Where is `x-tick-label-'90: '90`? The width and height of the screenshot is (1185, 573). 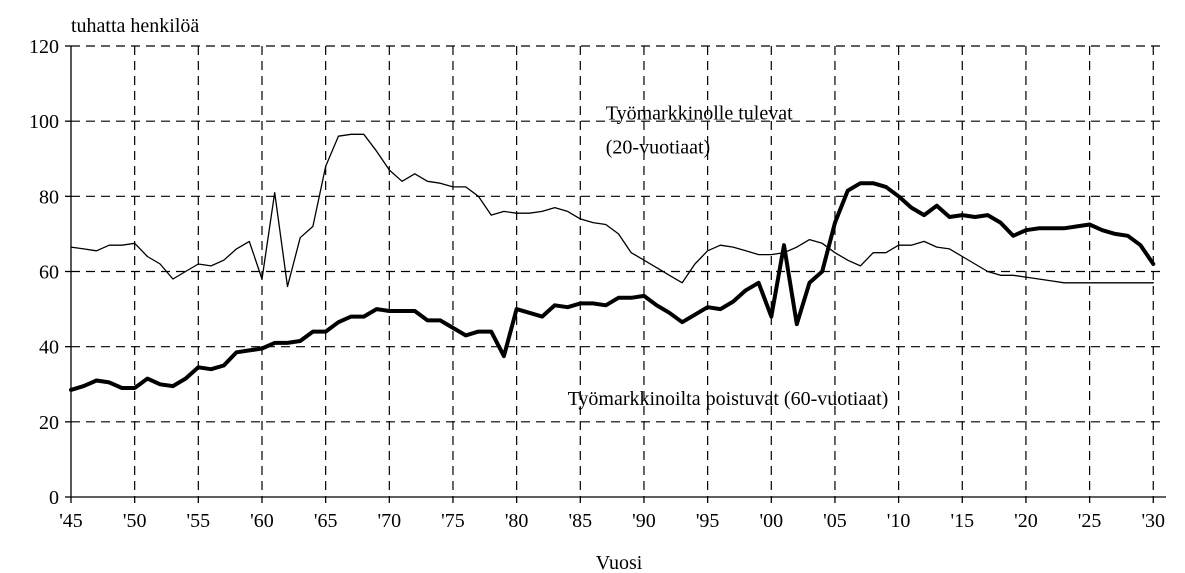
x-tick-label-'90: '90 is located at coordinates (644, 521).